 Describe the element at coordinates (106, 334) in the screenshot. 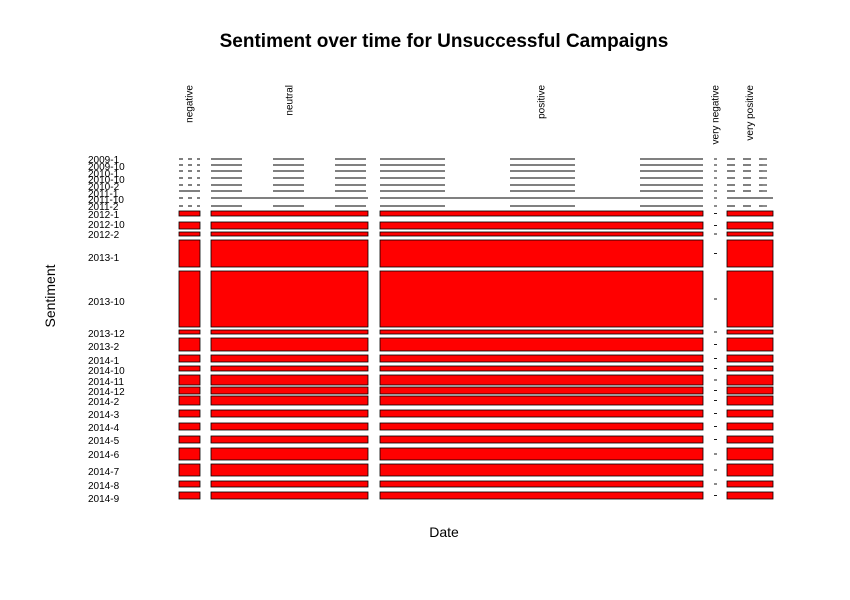

I see `row-label: 2013-12` at that location.